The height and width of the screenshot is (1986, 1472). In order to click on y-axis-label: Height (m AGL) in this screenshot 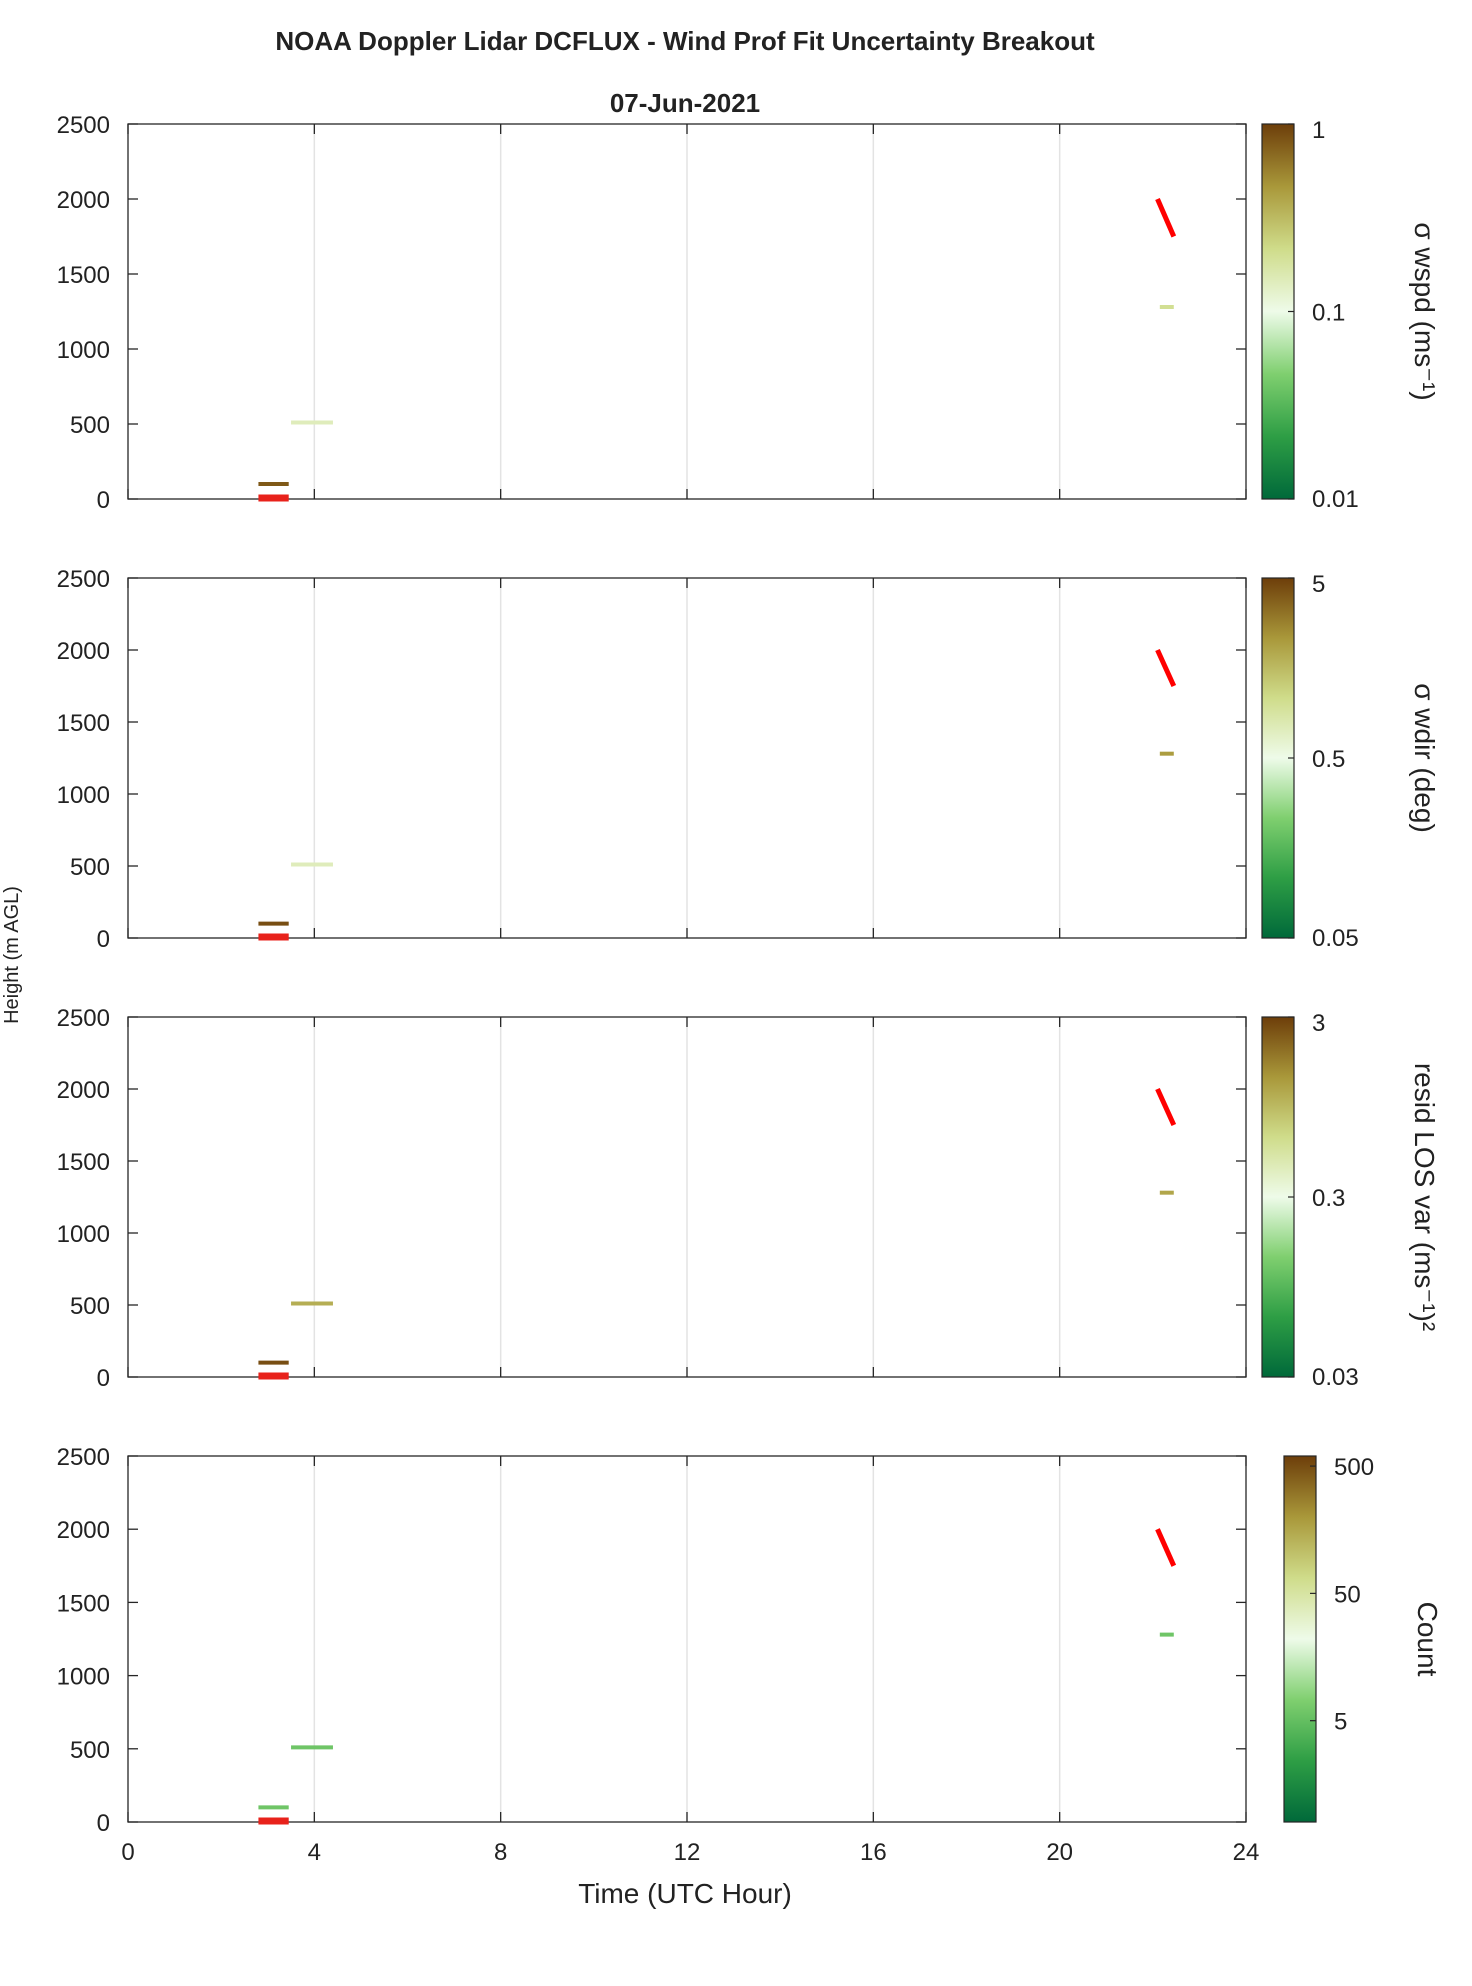, I will do `click(12, 955)`.